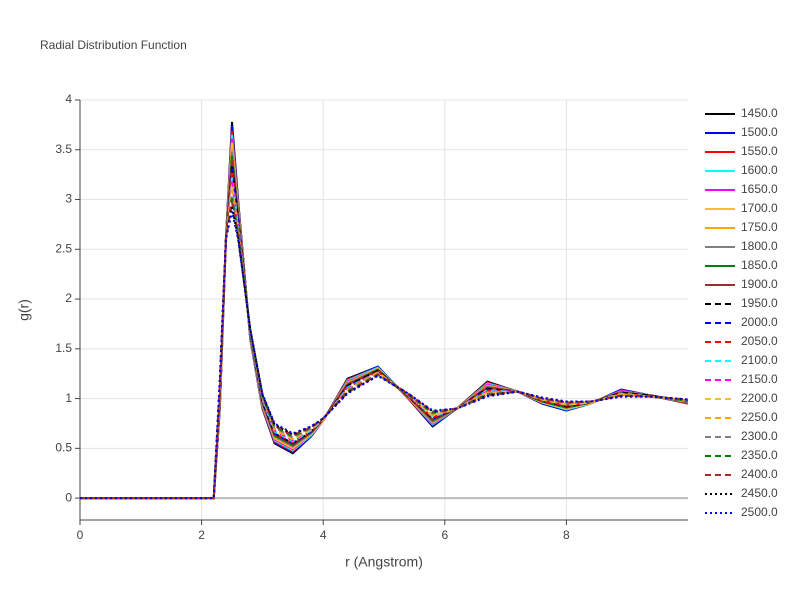 This screenshot has width=800, height=605. What do you see at coordinates (63, 348) in the screenshot?
I see `y-tick-label: 1.5` at bounding box center [63, 348].